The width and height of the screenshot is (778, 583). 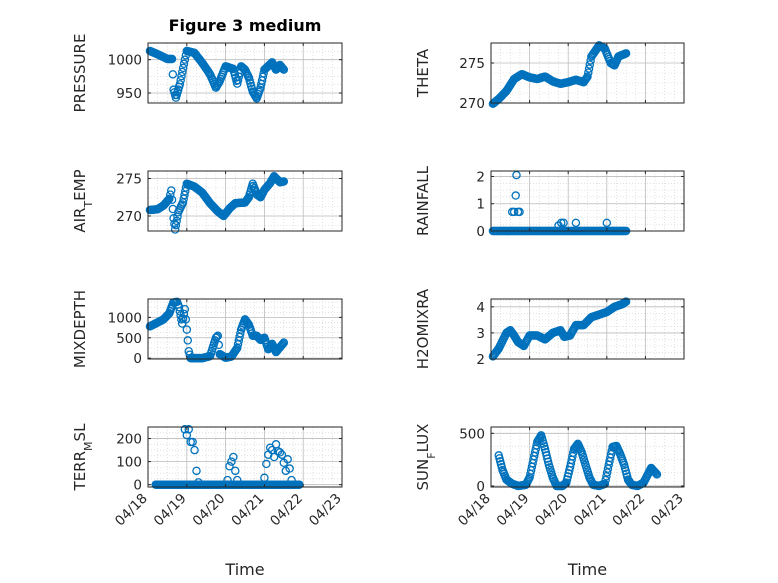 What do you see at coordinates (245, 25) in the screenshot?
I see `chart-title: Figure 3 medium` at bounding box center [245, 25].